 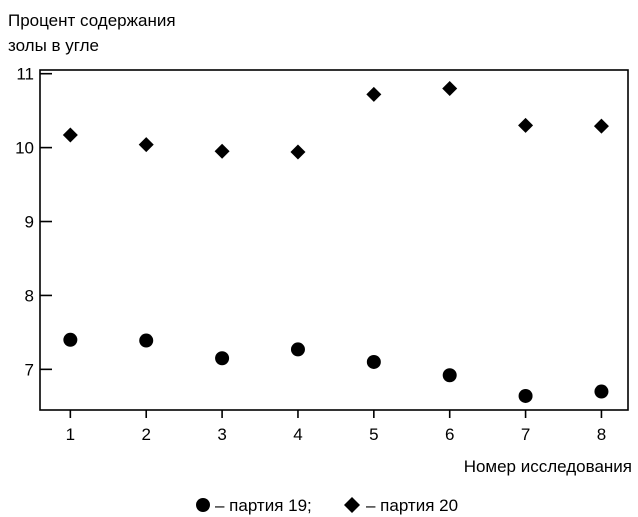 I want to click on legend-label-series-2: – партия 20, so click(x=412, y=505).